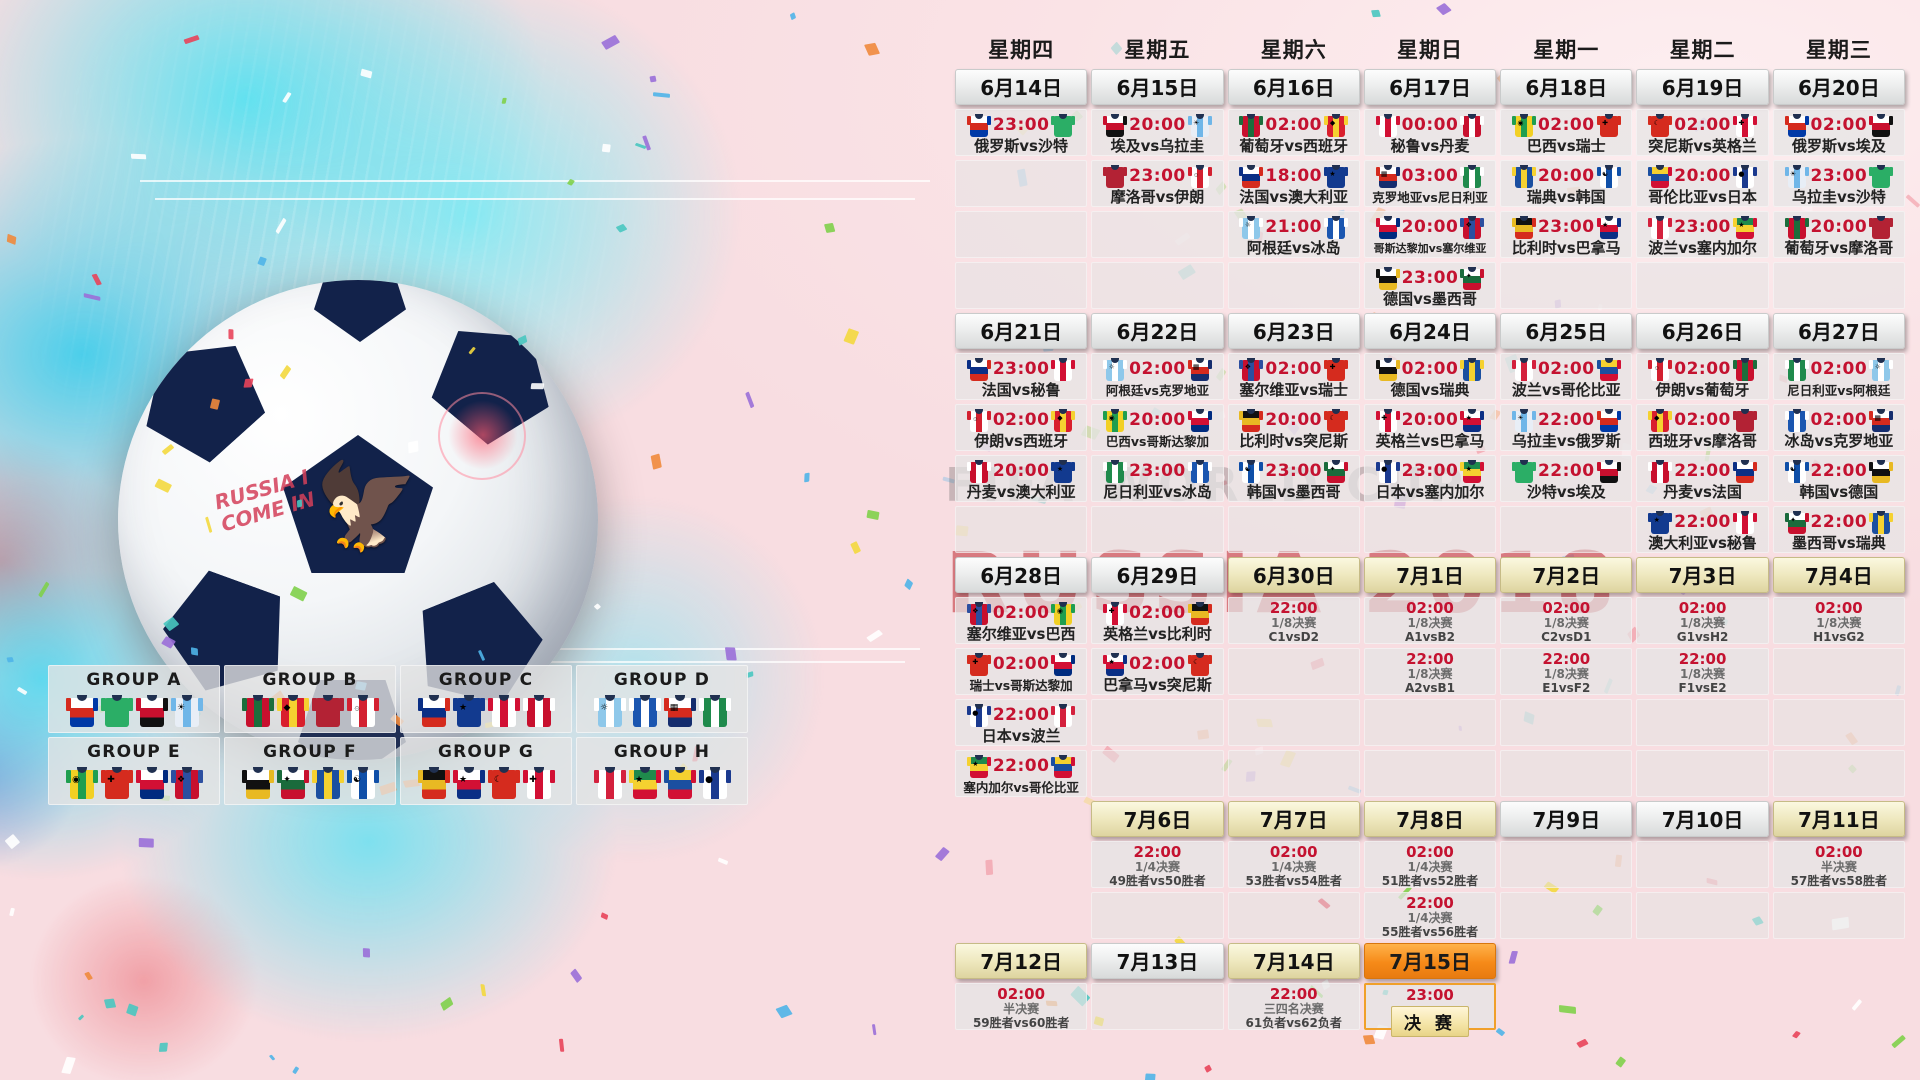 This screenshot has width=1920, height=1080. Describe the element at coordinates (1430, 864) in the screenshot. I see `knockout-match-cell: 02:00 1/4决赛 51胜者vs52胜者` at that location.